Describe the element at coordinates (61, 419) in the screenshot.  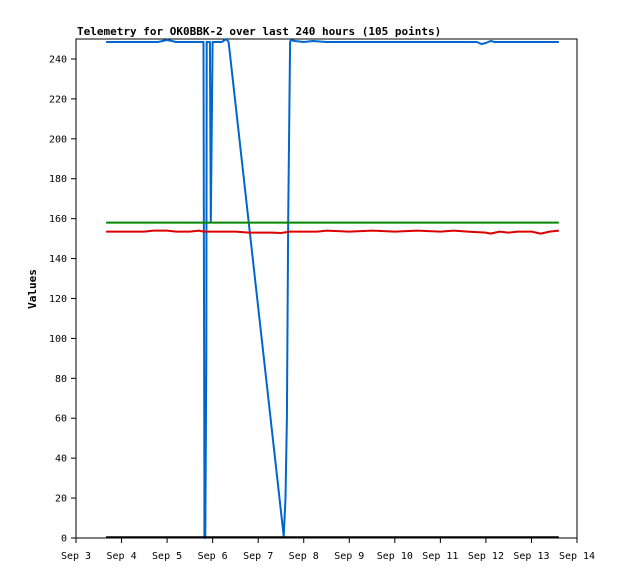
I see `y-tick-label: 60` at that location.